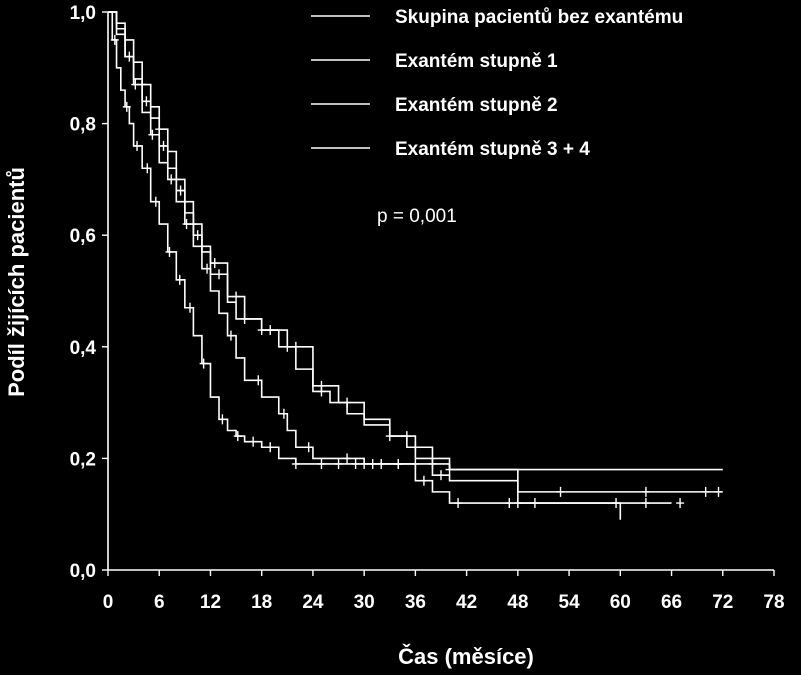 This screenshot has width=801, height=675. I want to click on y-tick-label: 0,8, so click(83, 125).